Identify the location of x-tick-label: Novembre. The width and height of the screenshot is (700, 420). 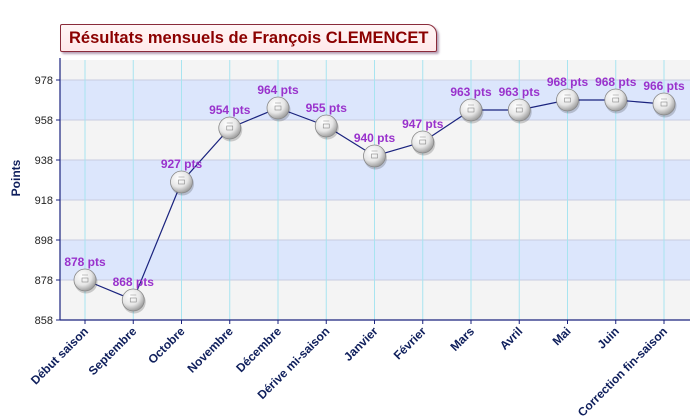
(210, 350).